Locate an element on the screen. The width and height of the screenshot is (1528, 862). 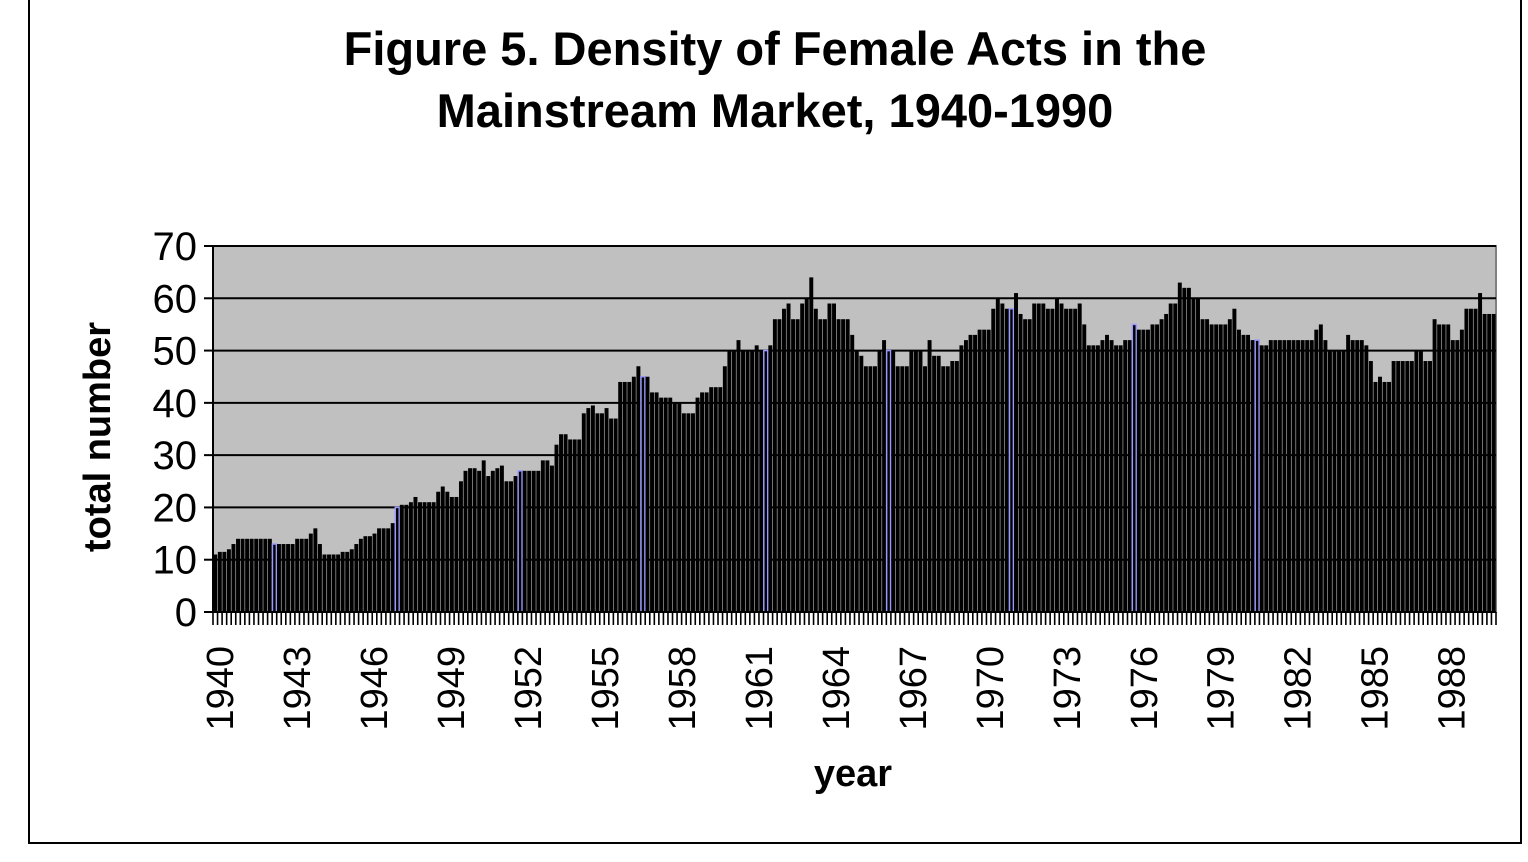
x-tick-label: 1961 is located at coordinates (760, 688).